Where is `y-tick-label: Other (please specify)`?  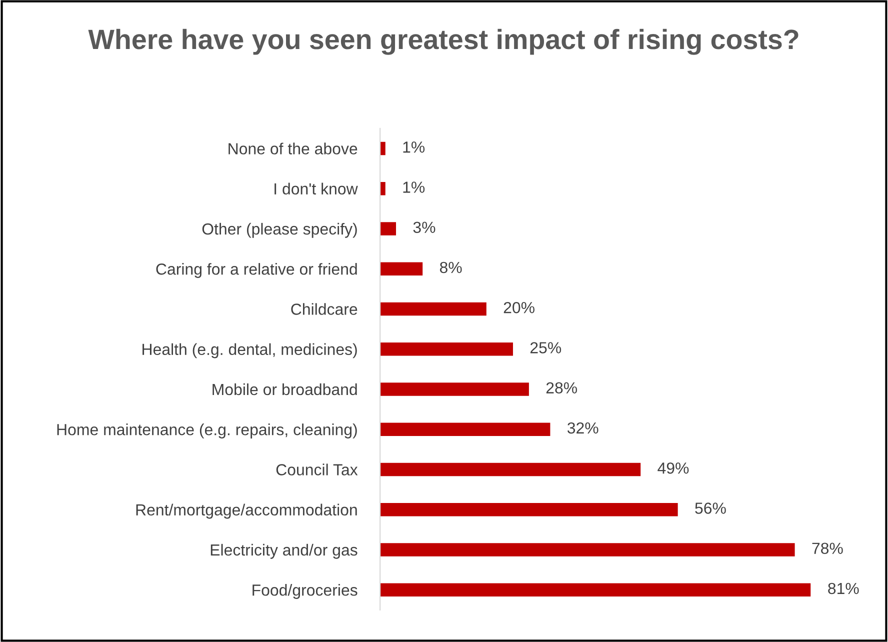 y-tick-label: Other (please specify) is located at coordinates (279, 230).